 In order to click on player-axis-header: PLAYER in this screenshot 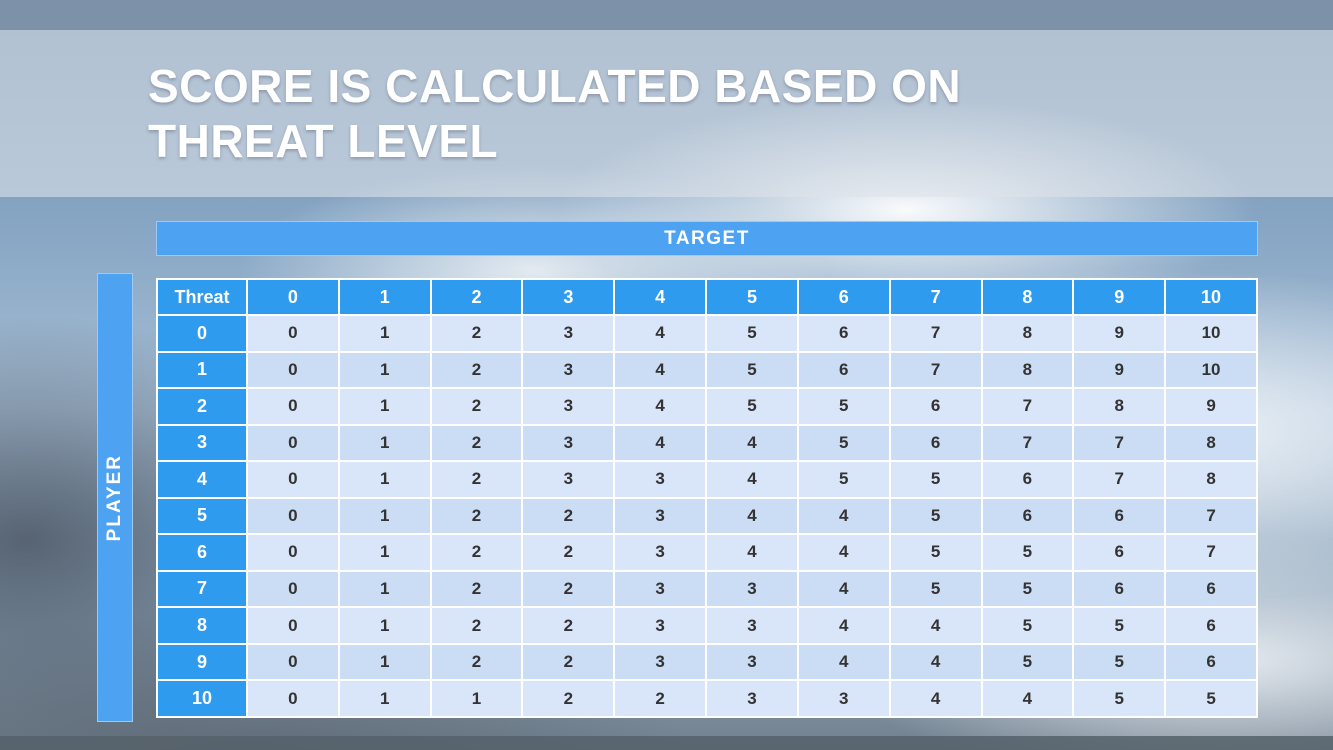, I will do `click(115, 497)`.